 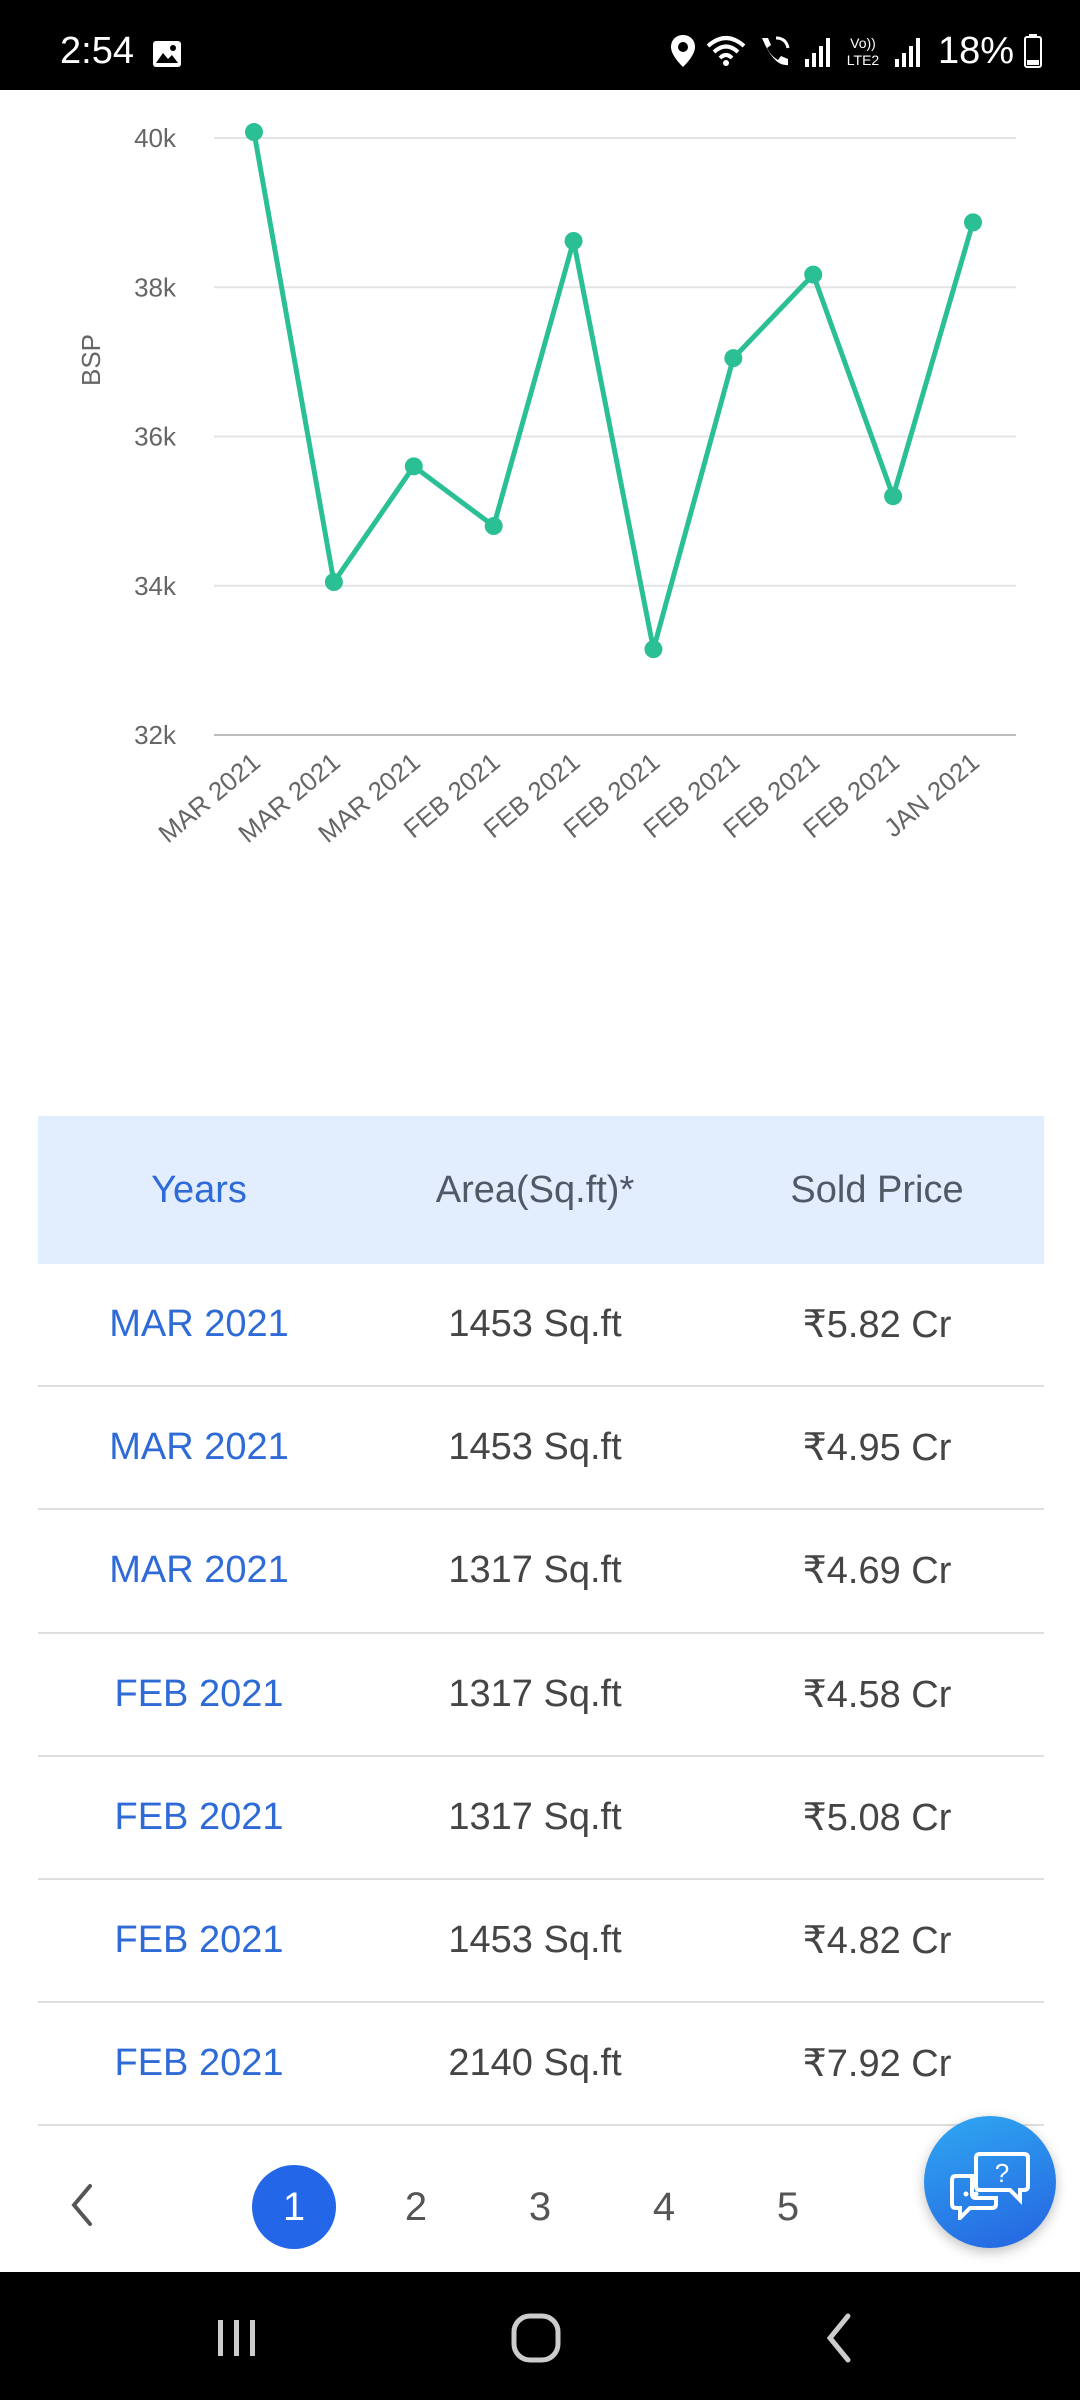 I want to click on page-4-button: 4, so click(x=664, y=2206).